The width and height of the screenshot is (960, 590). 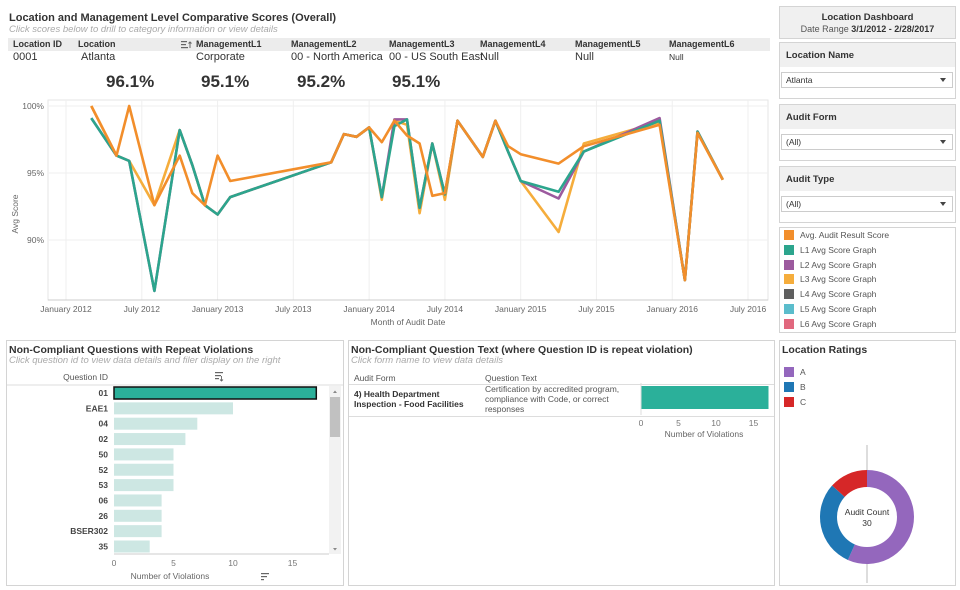 I want to click on question-id-label: BSER302, so click(x=89, y=531).